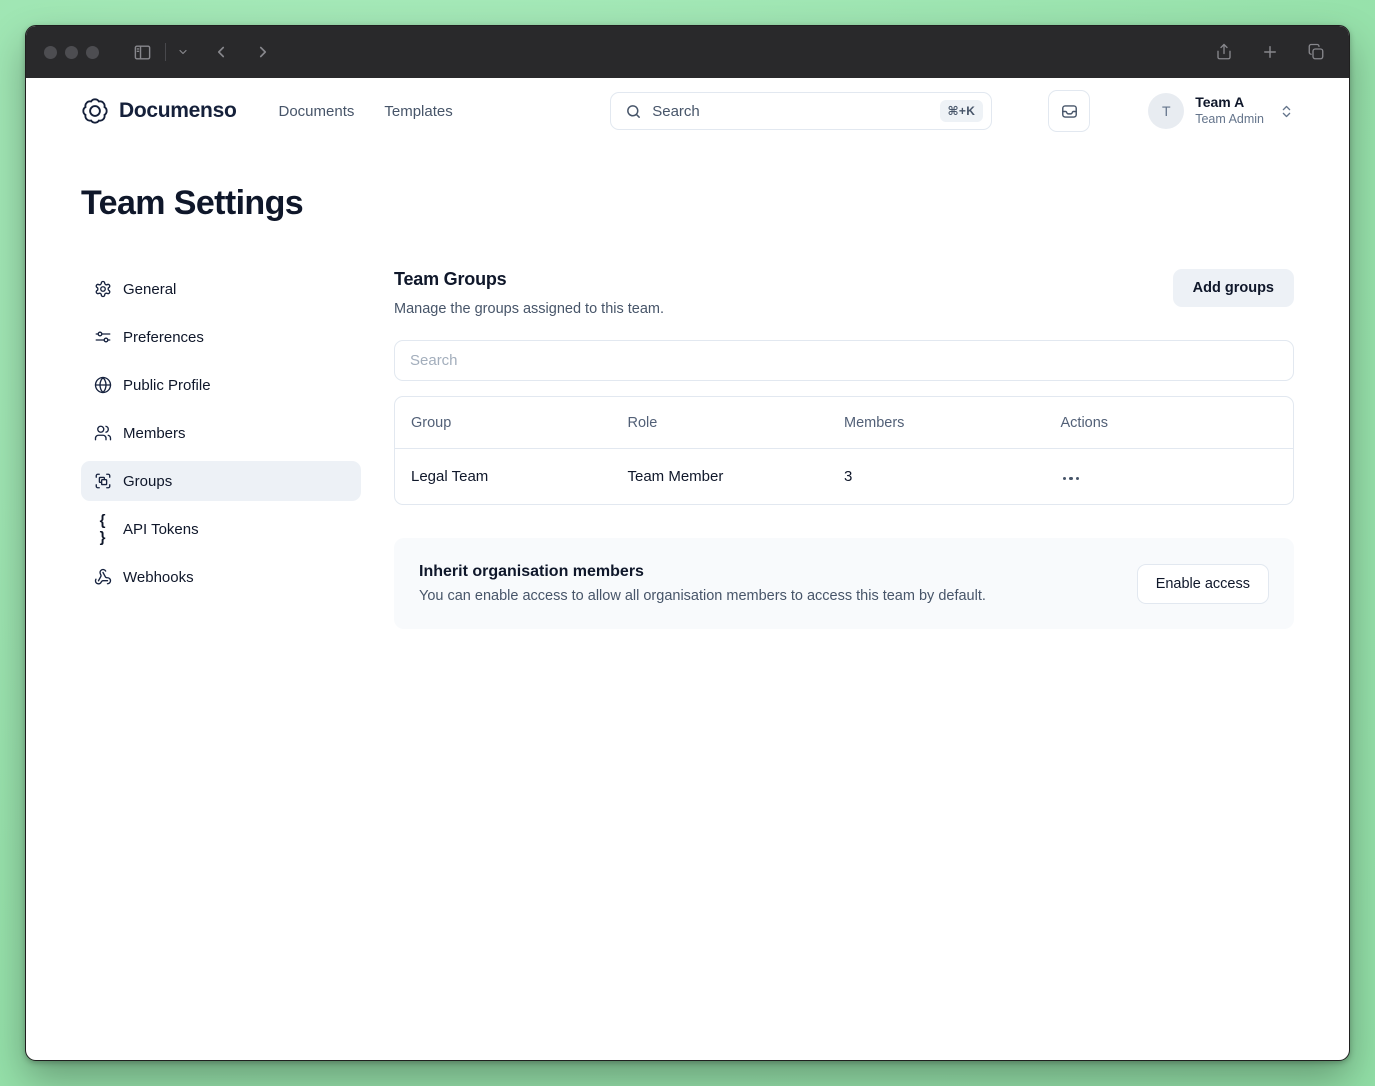 This screenshot has height=1086, width=1375. I want to click on zoom-window-button, so click(92, 52).